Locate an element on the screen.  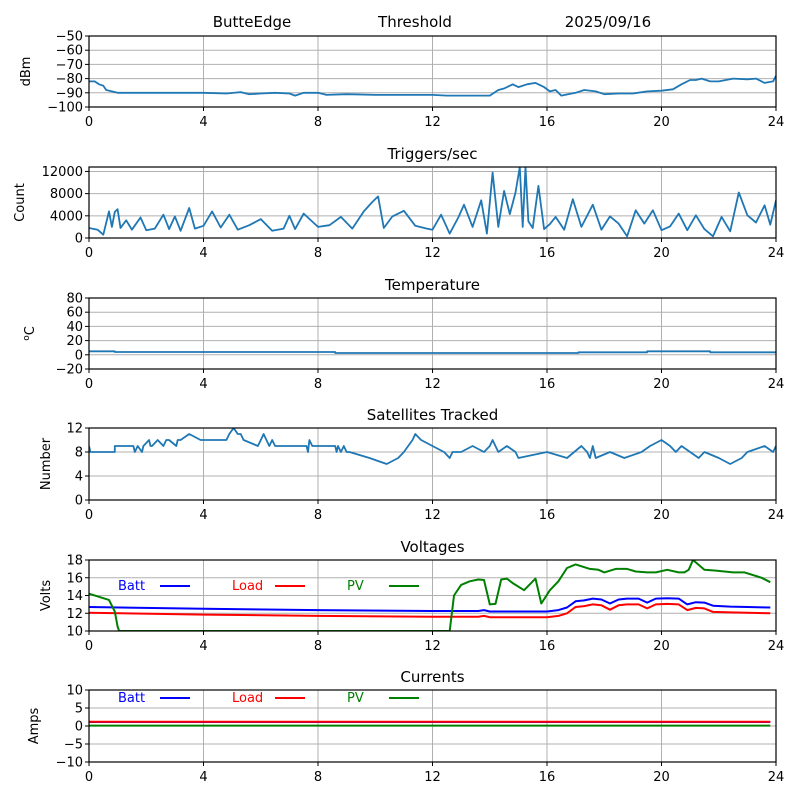
y-tick-label: −60 is located at coordinates (69, 51).